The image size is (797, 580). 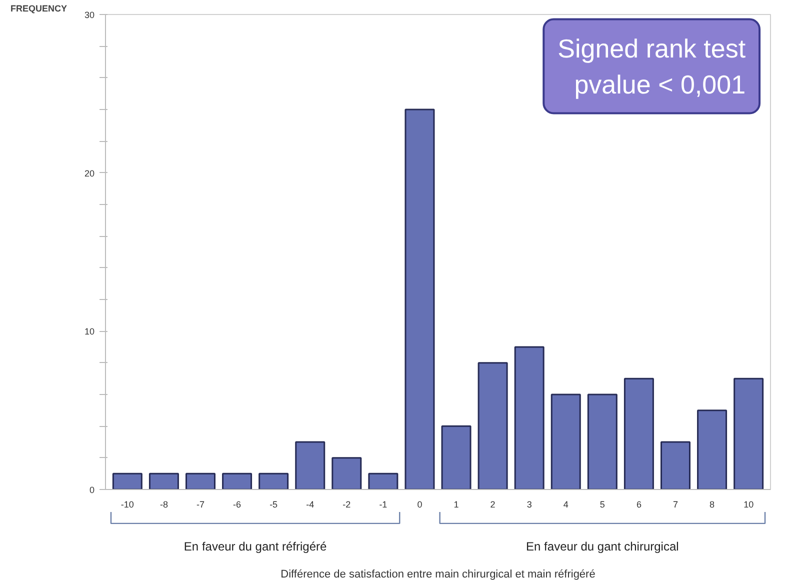 What do you see at coordinates (529, 505) in the screenshot?
I see `x-tick-label: 3` at bounding box center [529, 505].